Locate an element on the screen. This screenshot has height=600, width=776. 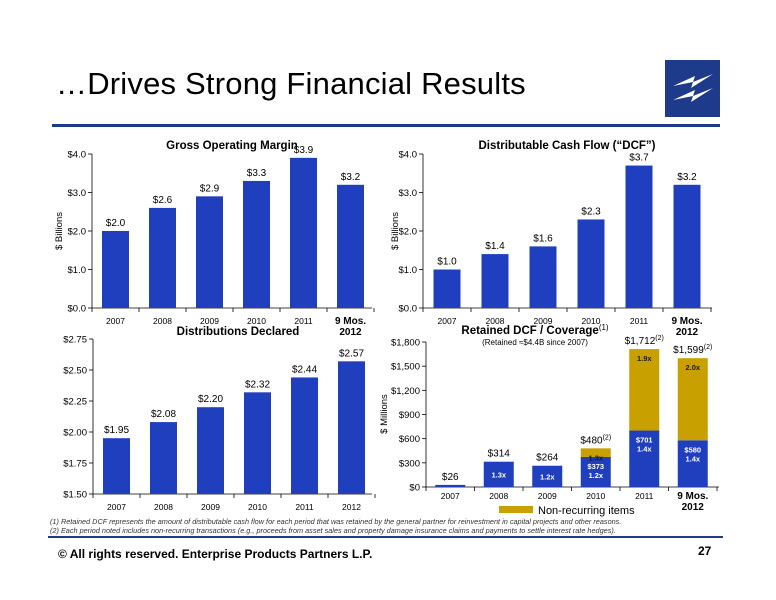
data-label: $2.6 is located at coordinates (163, 200).